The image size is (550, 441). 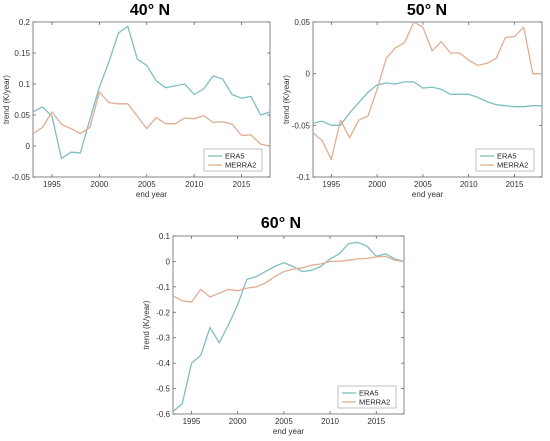 I want to click on chart-title: 50° N, so click(x=427, y=10).